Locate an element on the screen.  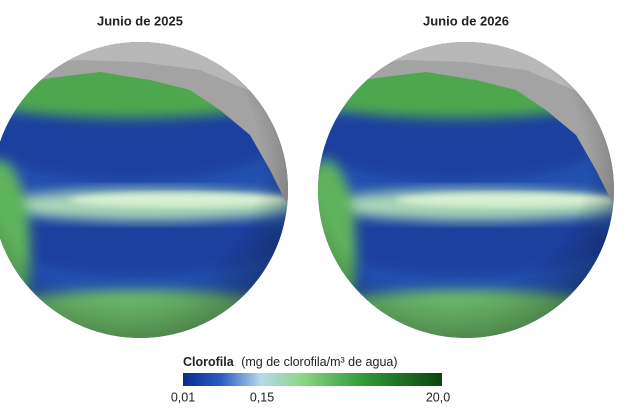
legend-title-group: Clorofila (mg de clorofila/m³ de agua) is located at coordinates (290, 362).